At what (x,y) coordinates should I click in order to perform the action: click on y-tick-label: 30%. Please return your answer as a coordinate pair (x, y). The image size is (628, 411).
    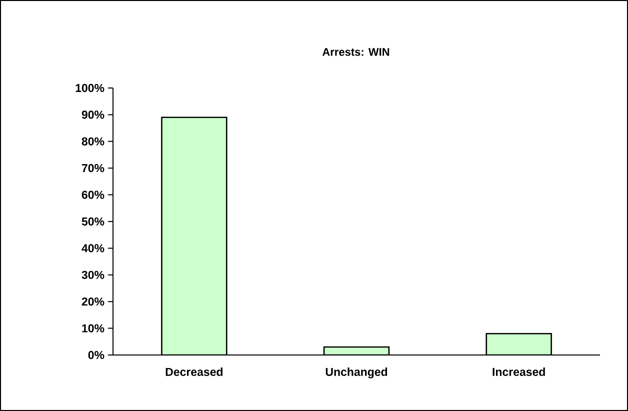
    Looking at the image, I should click on (93, 274).